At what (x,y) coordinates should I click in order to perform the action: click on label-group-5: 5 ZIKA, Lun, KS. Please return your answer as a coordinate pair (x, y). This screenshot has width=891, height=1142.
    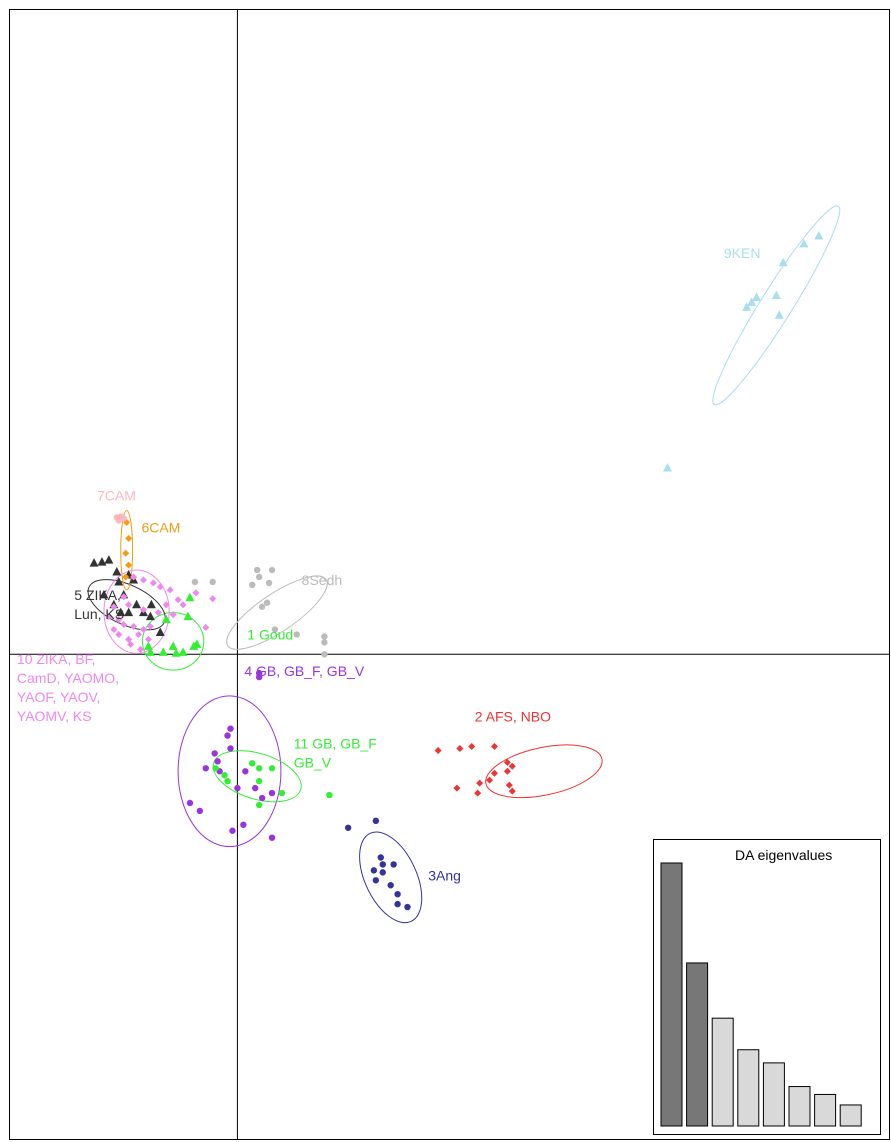
    Looking at the image, I should click on (99, 604).